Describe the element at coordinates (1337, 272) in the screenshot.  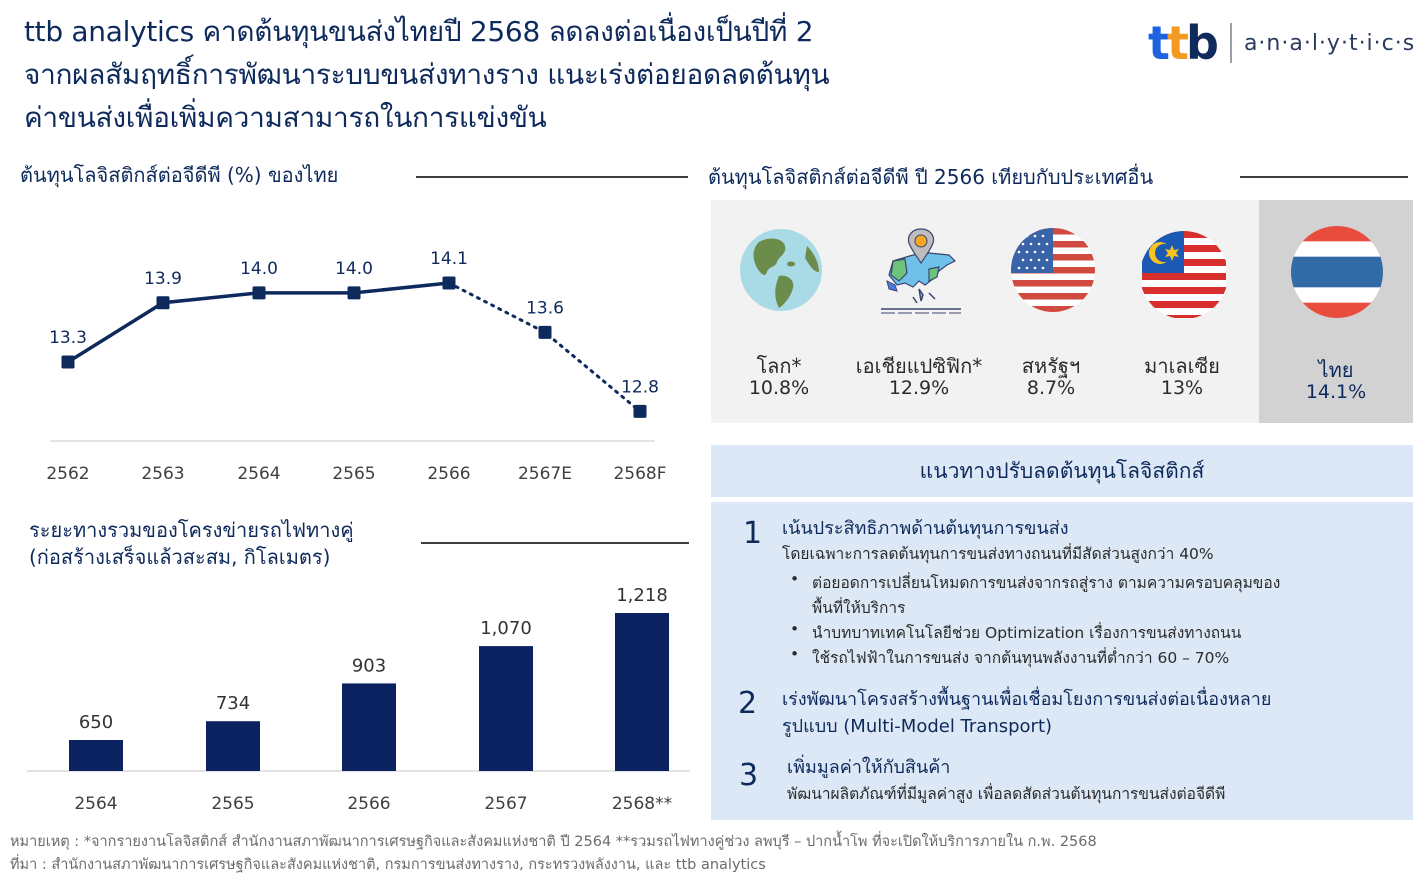
I see `thailand-flag-icon` at that location.